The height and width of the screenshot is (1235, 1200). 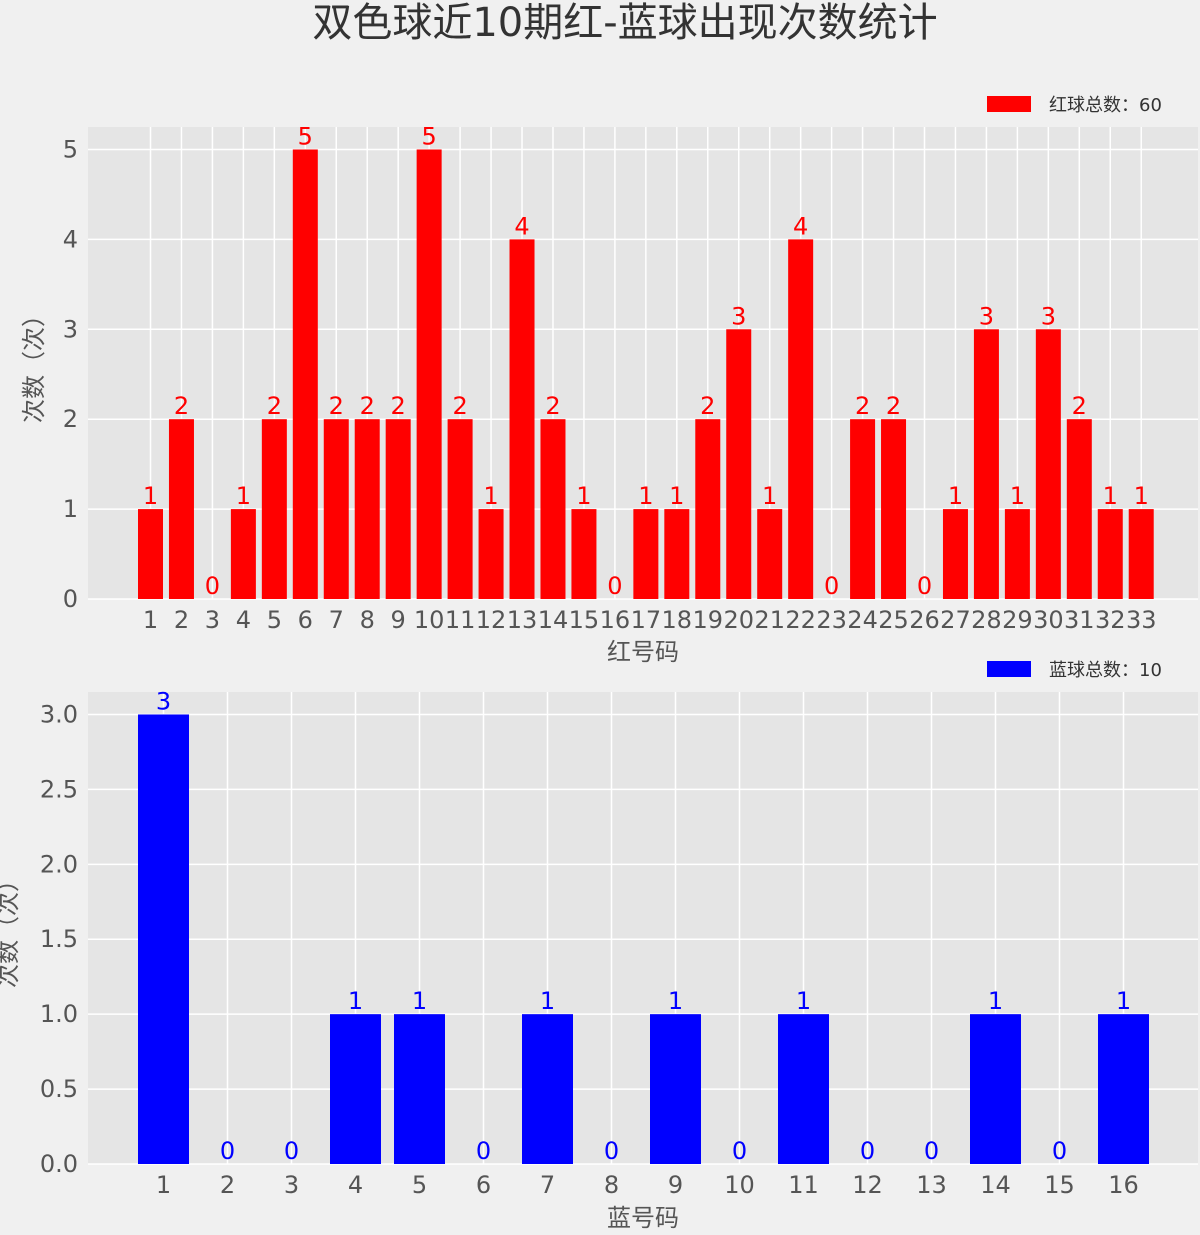 I want to click on legend-label: 红球总数：60, so click(x=1105, y=105).